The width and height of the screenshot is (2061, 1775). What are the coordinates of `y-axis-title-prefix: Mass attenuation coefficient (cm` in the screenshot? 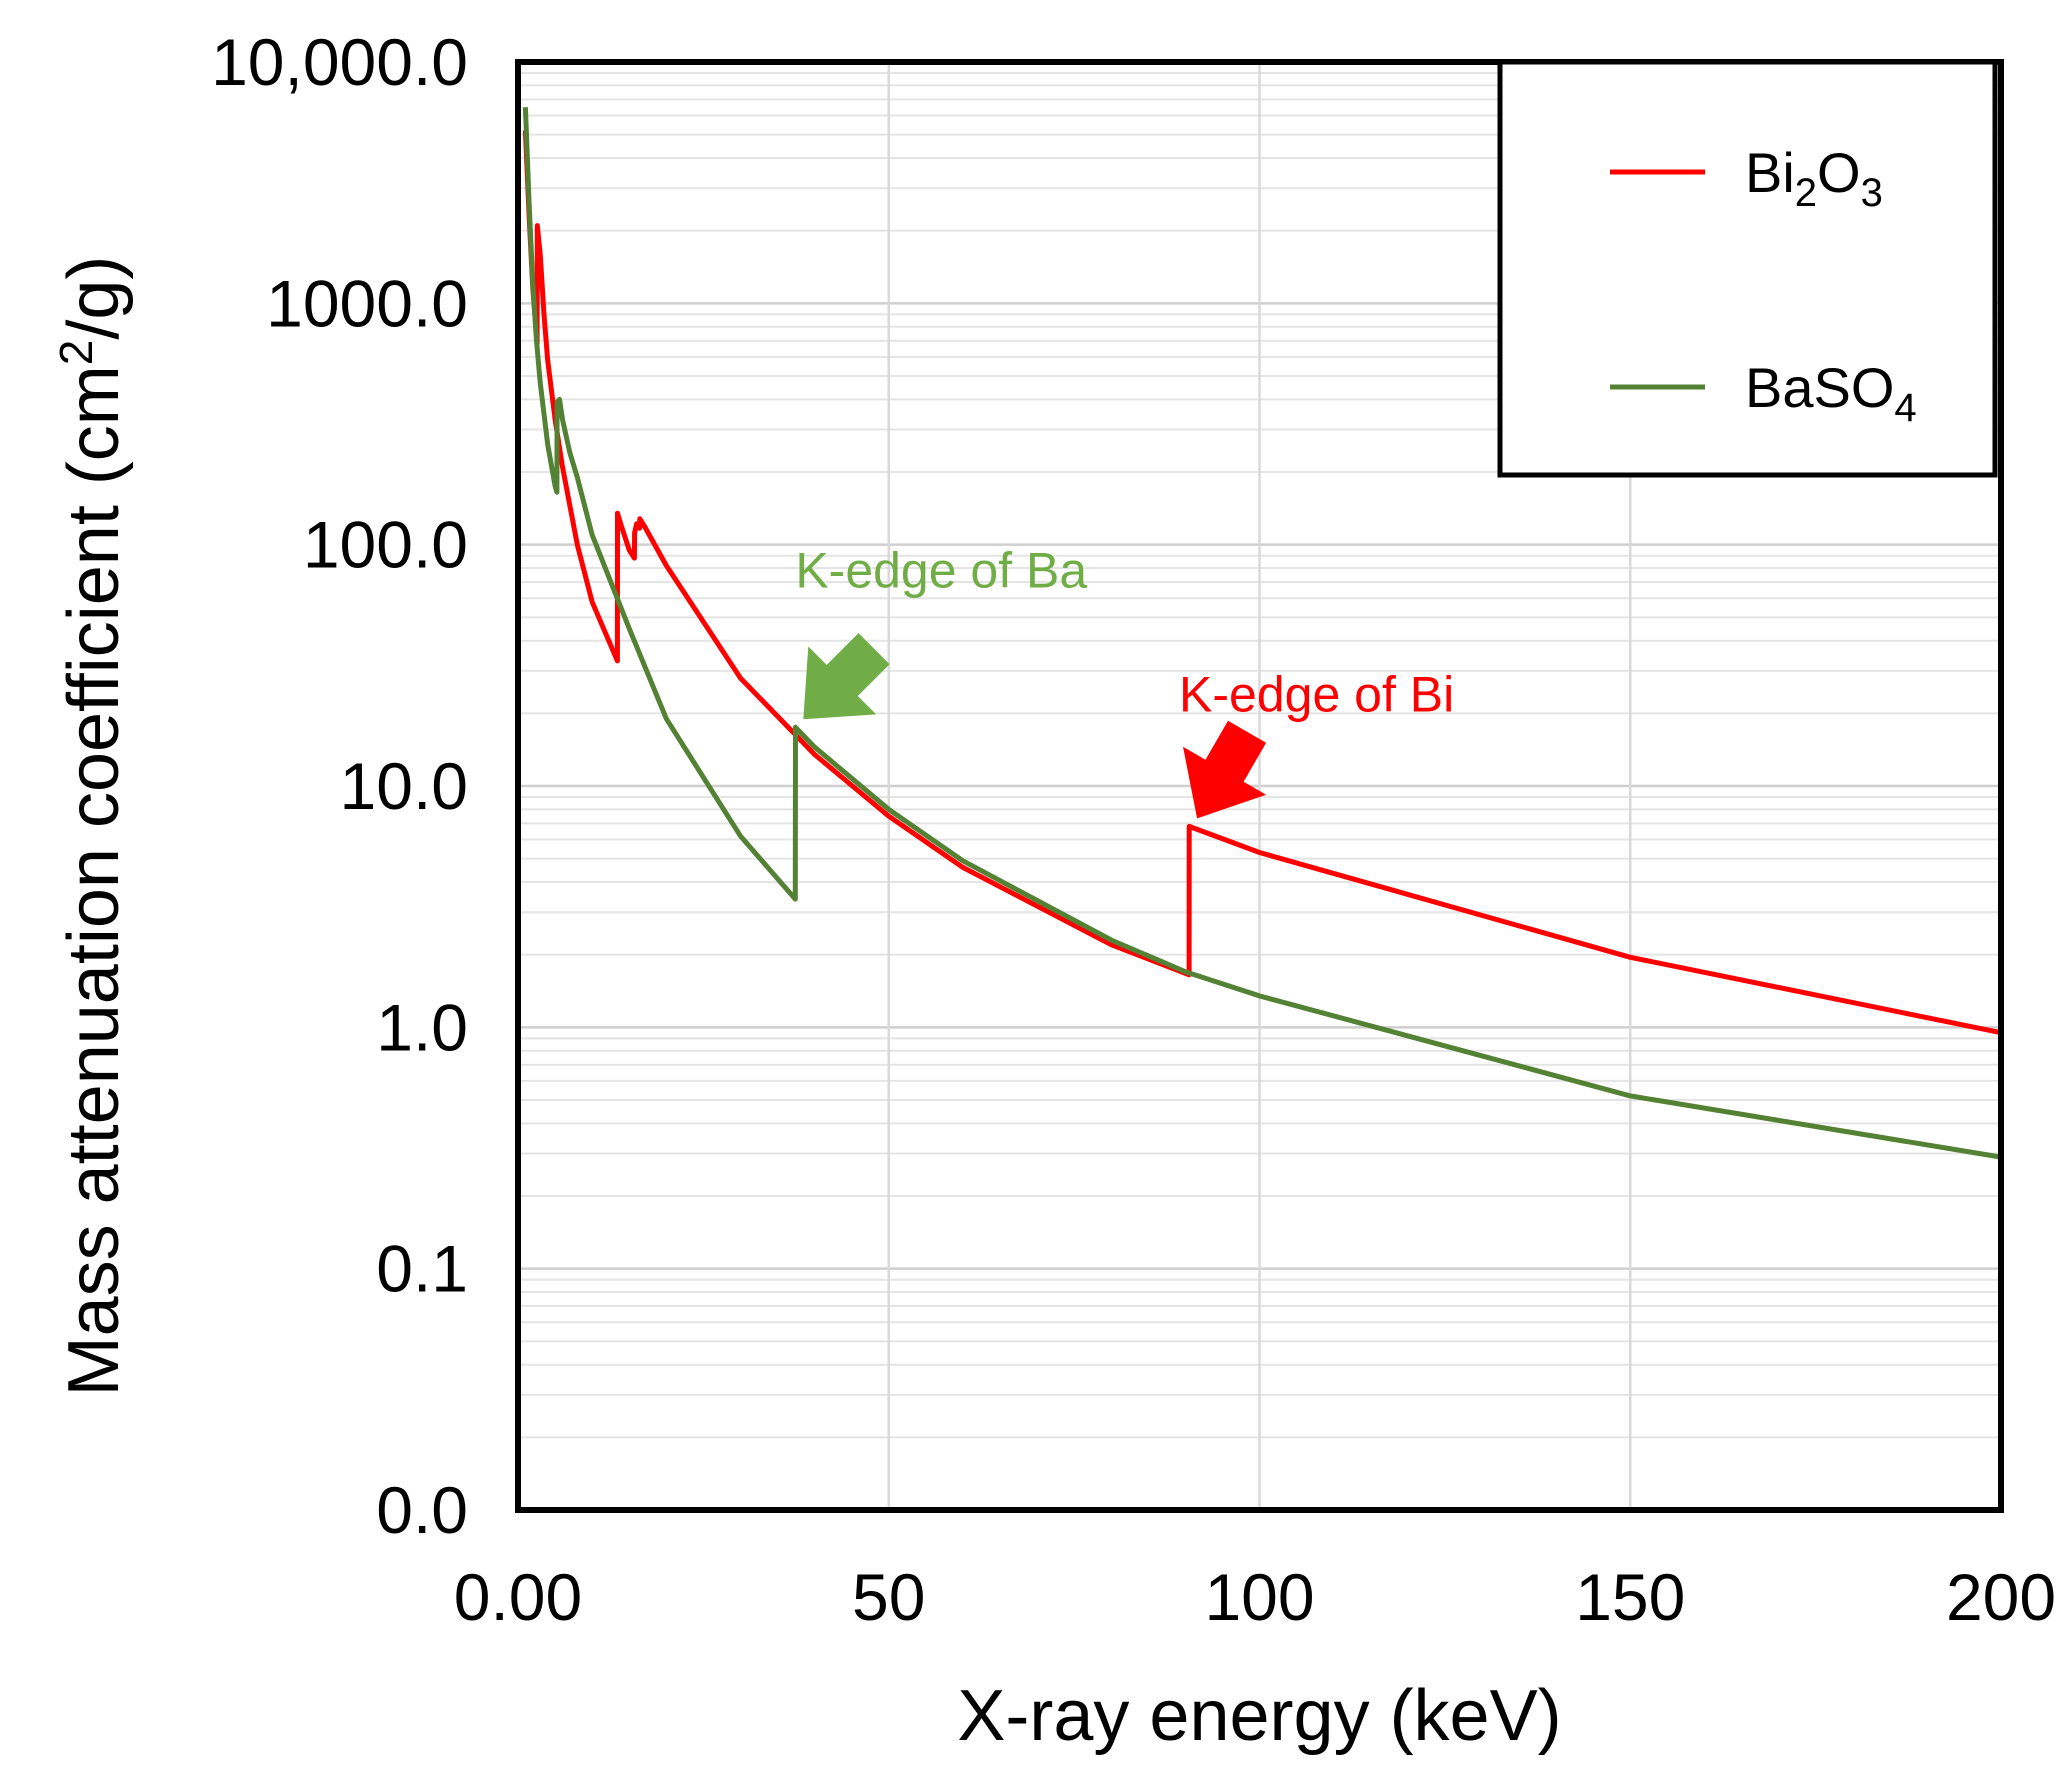 It's located at (94, 880).